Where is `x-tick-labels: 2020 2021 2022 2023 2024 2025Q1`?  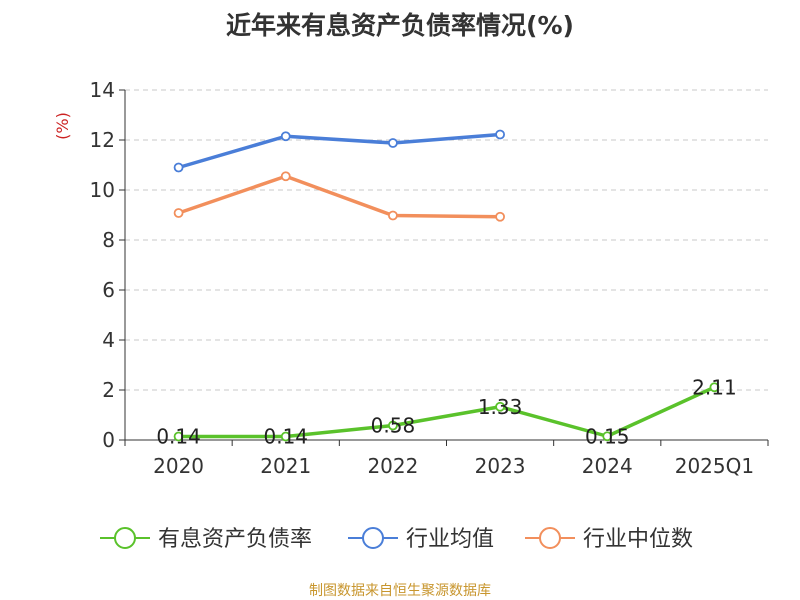
x-tick-labels: 2020 2021 2022 2023 2024 2025Q1 is located at coordinates (453, 466).